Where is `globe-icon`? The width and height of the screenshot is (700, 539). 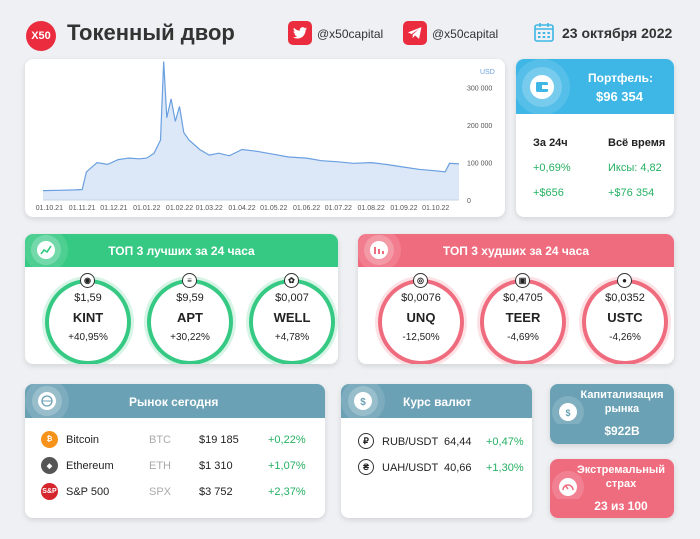
globe-icon is located at coordinates (47, 401).